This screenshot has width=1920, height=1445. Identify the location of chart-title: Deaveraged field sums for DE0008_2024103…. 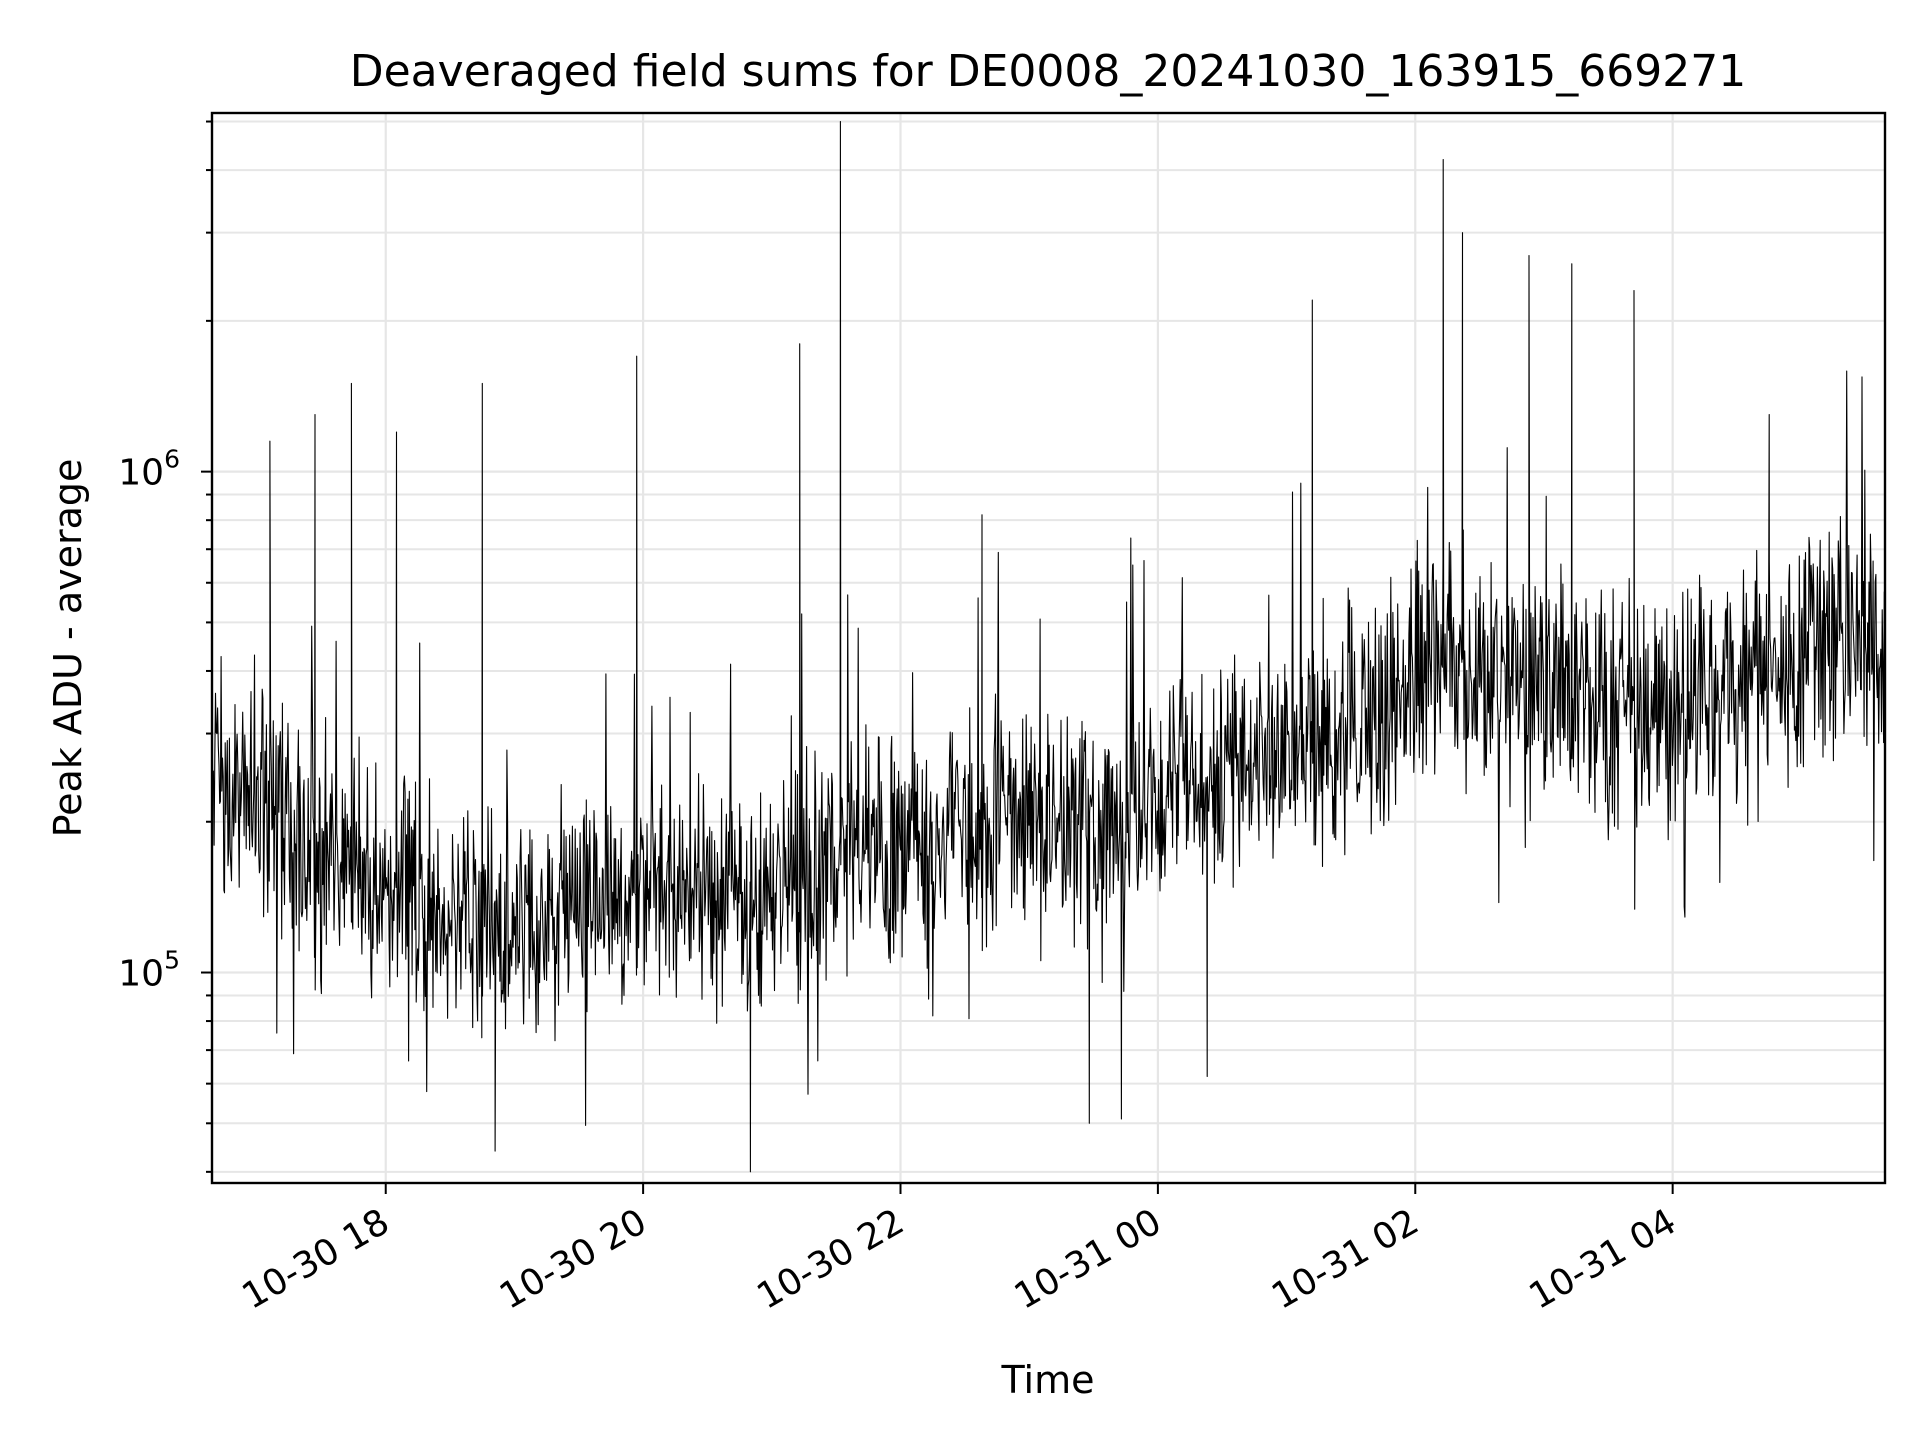
(1048, 71).